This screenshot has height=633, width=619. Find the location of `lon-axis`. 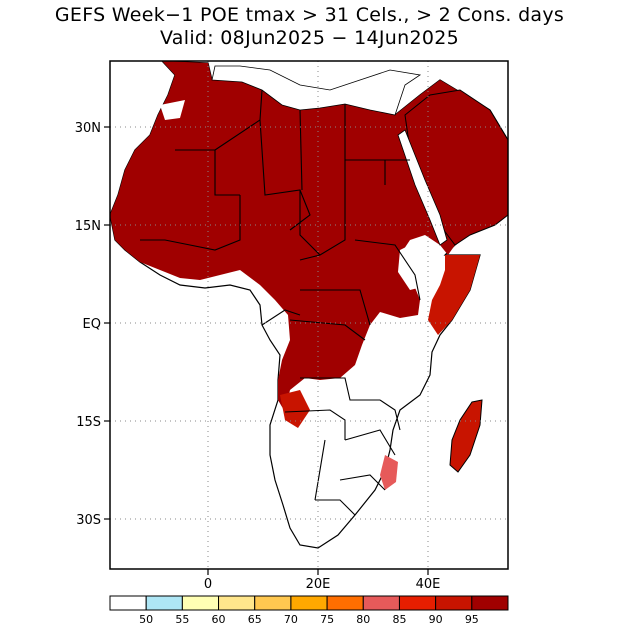

lon-axis is located at coordinates (318, 572).